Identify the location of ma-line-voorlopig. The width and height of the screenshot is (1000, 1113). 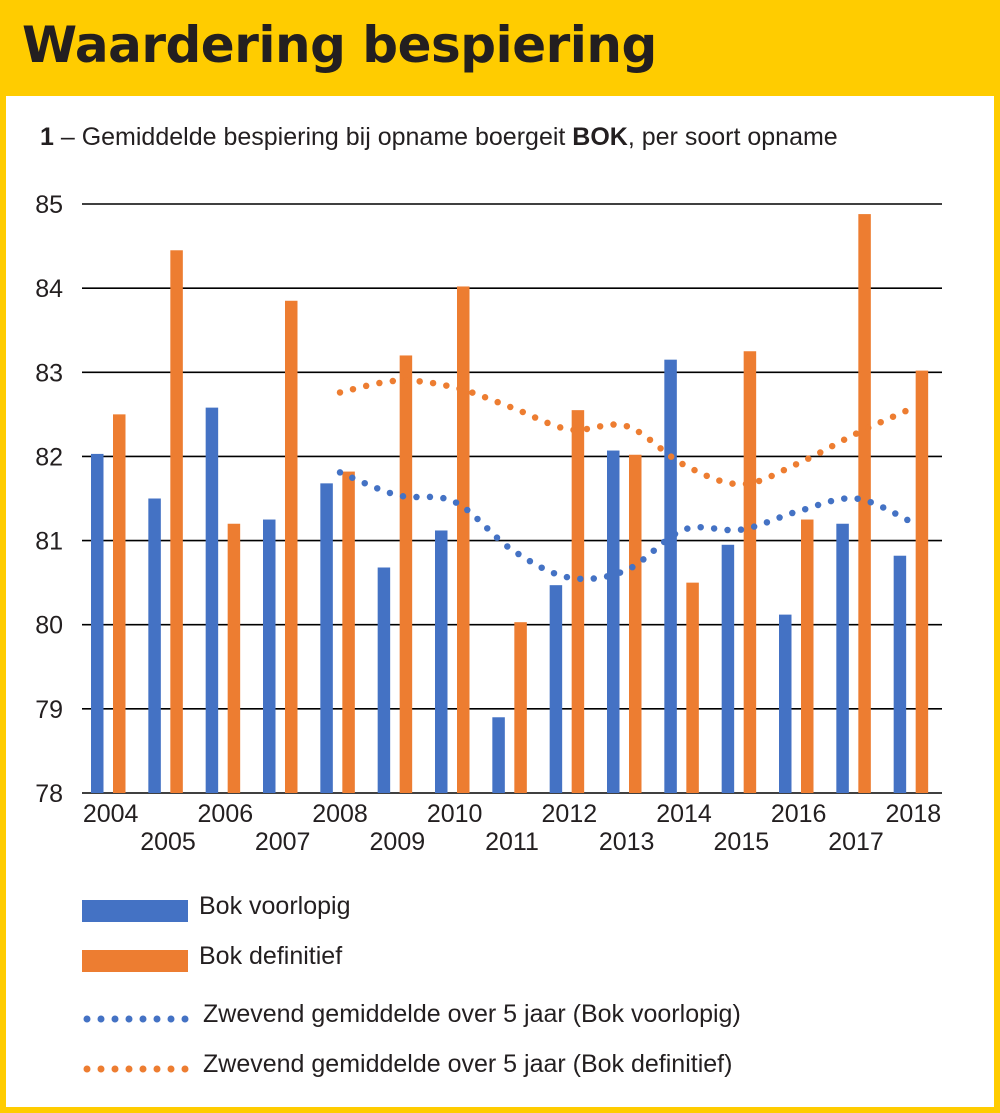
(626, 526).